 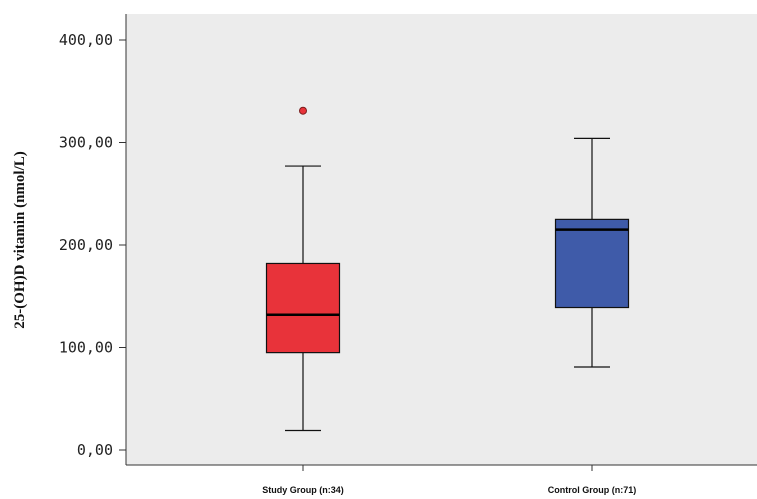 What do you see at coordinates (303, 110) in the screenshot?
I see `outlier-point` at bounding box center [303, 110].